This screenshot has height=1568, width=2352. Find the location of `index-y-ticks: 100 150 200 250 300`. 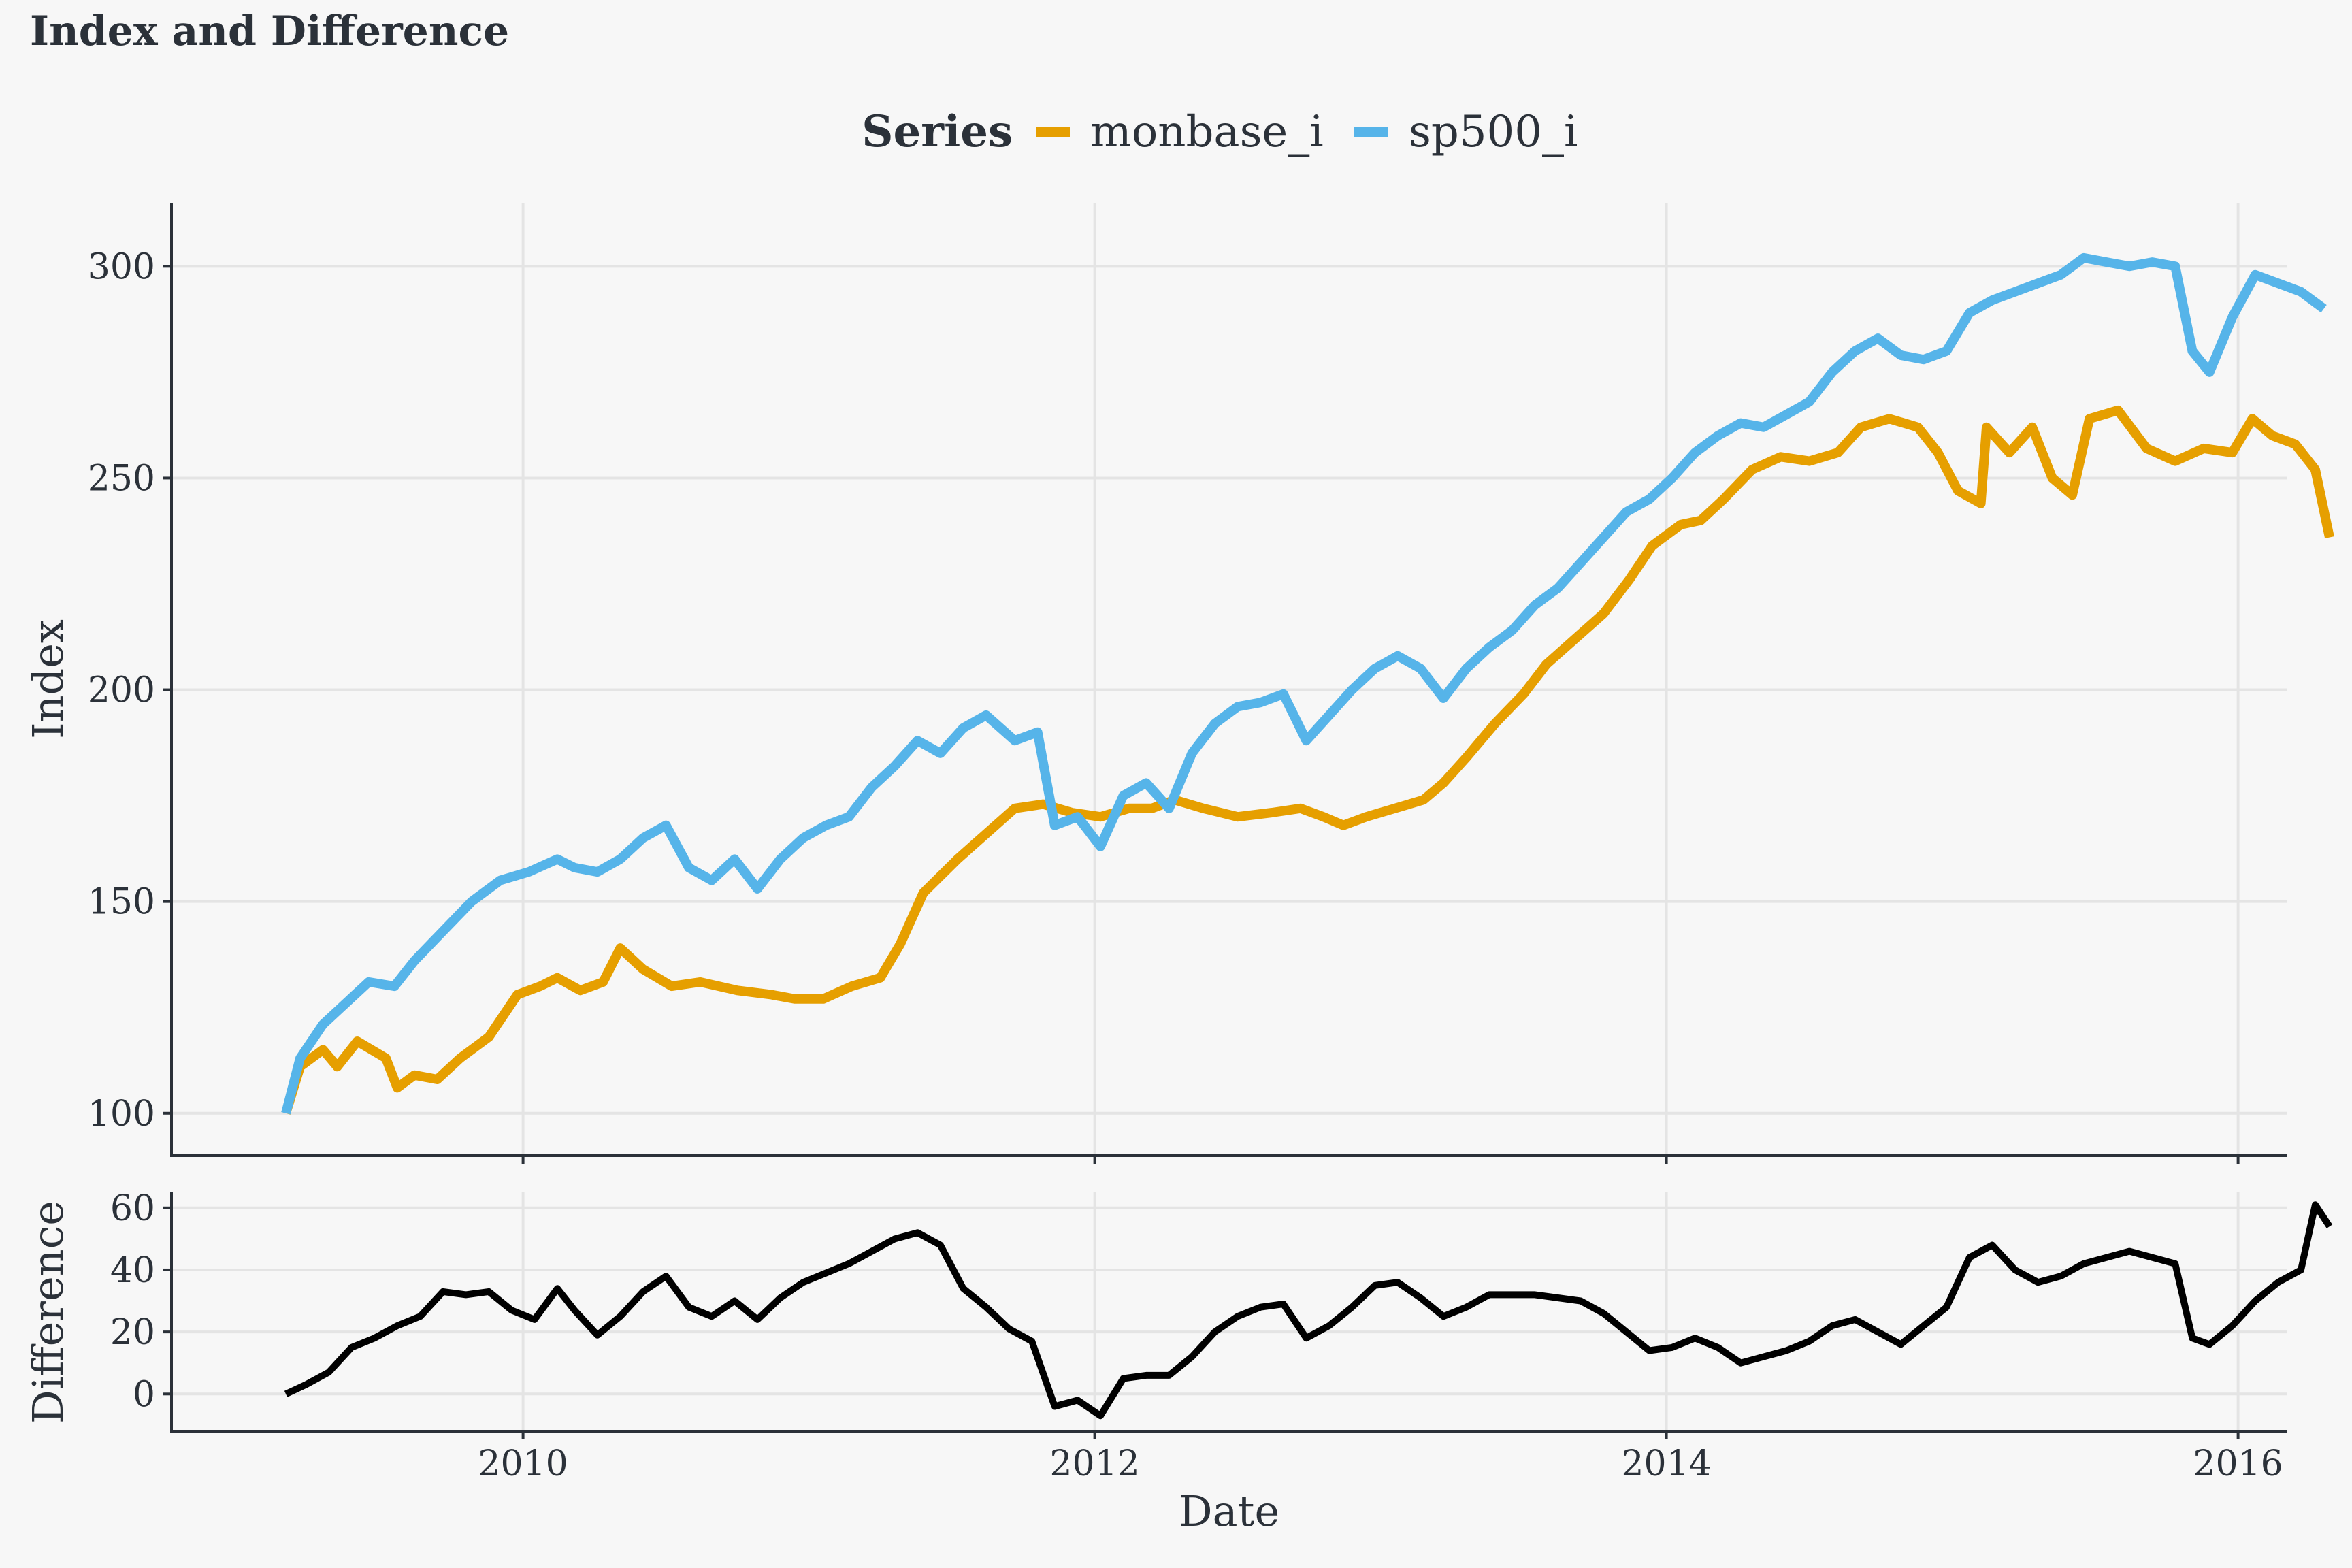

index-y-ticks: 100 150 200 250 300 is located at coordinates (130, 690).